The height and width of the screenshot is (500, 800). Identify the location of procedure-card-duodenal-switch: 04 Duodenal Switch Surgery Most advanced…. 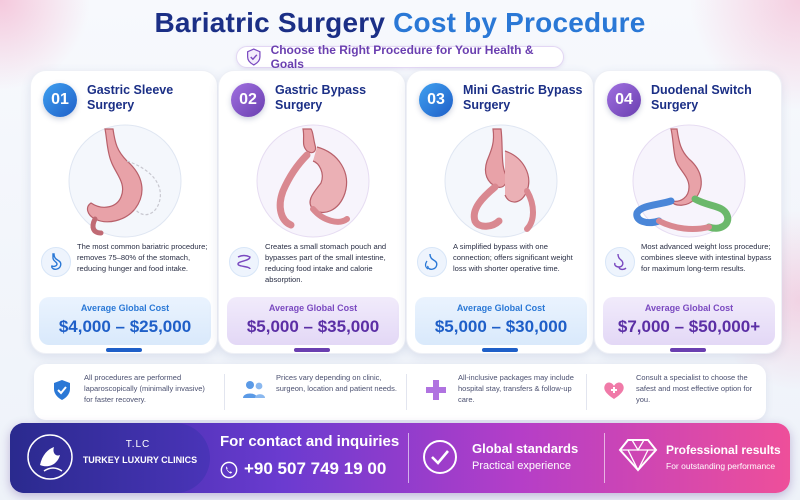
(688, 212).